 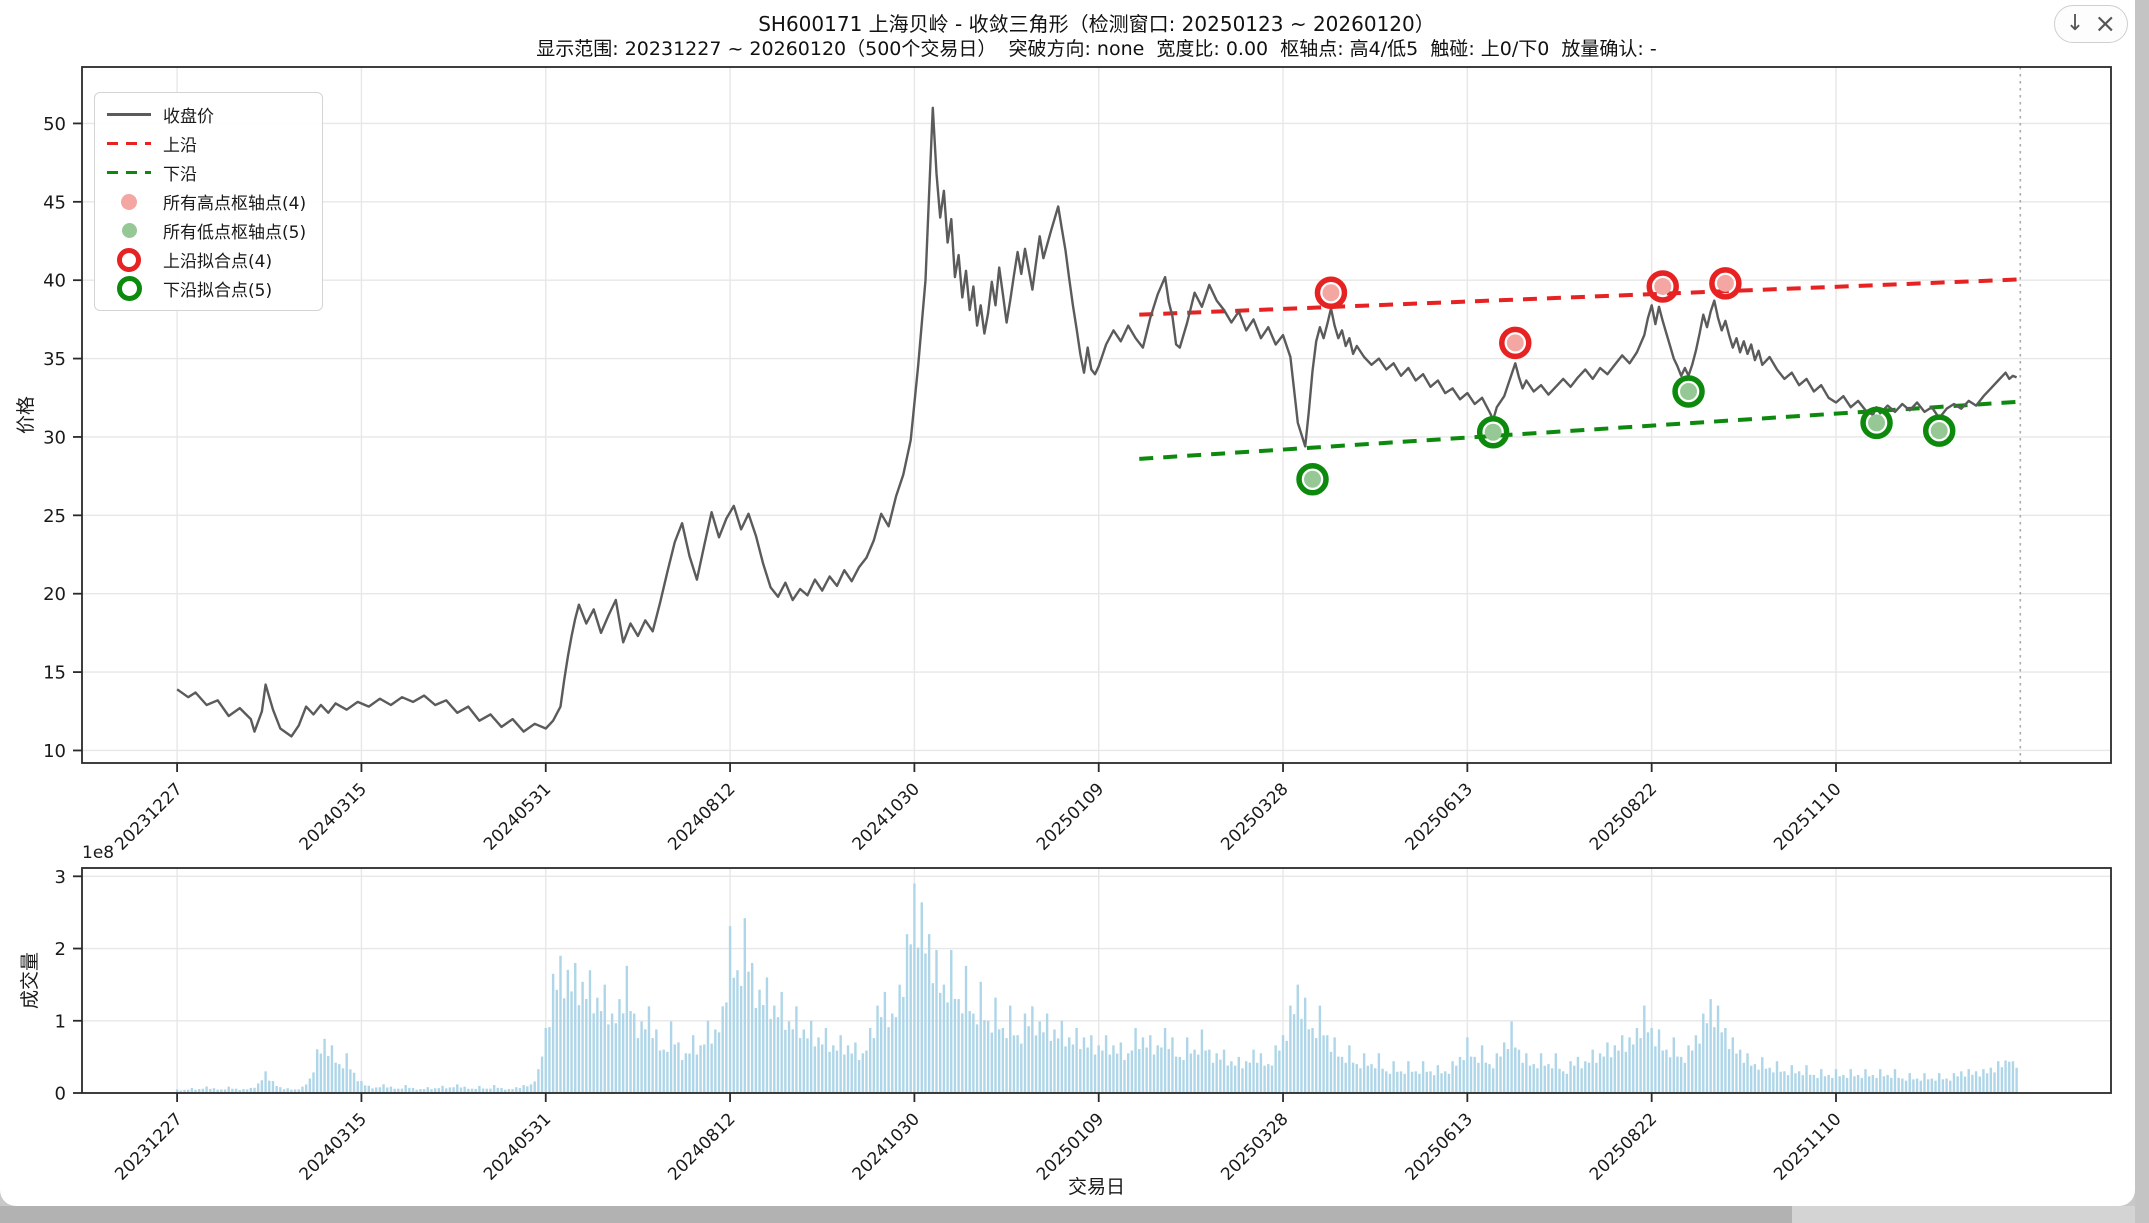 What do you see at coordinates (54, 437) in the screenshot?
I see `svg-text: 30` at bounding box center [54, 437].